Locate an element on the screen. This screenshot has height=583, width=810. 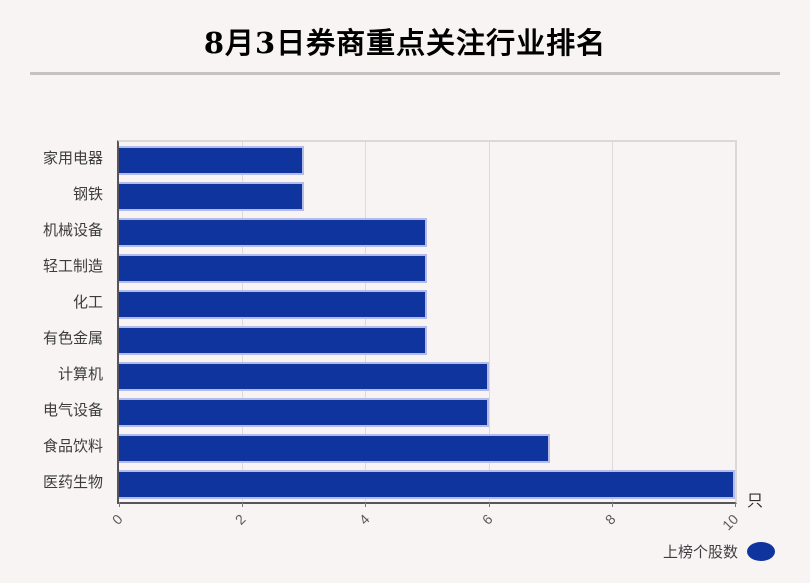
x-tick-label-wrap: 6 is located at coordinates (462, 519).